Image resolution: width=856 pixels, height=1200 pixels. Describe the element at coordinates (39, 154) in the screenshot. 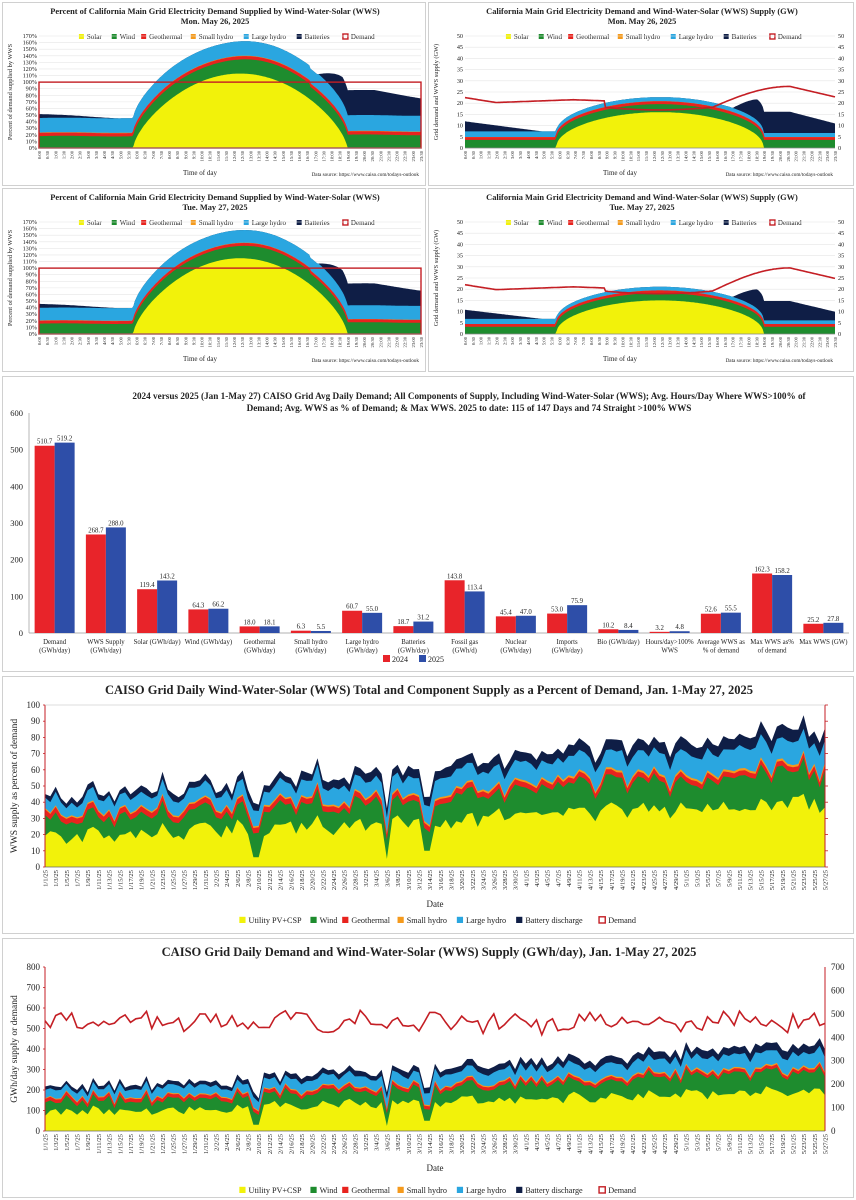

I see `x-tick-label: 0:00` at that location.